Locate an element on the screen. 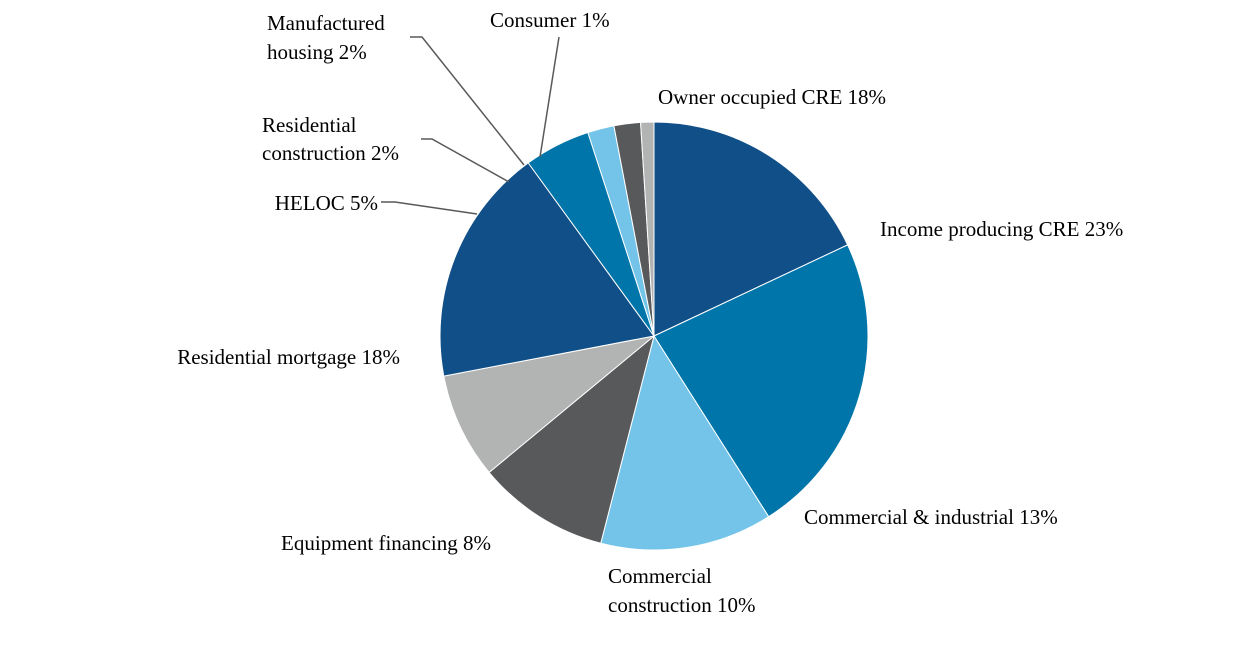 Image resolution: width=1248 pixels, height=672 pixels. slice-label-residential-construction-line2: construction 2% is located at coordinates (330, 153).